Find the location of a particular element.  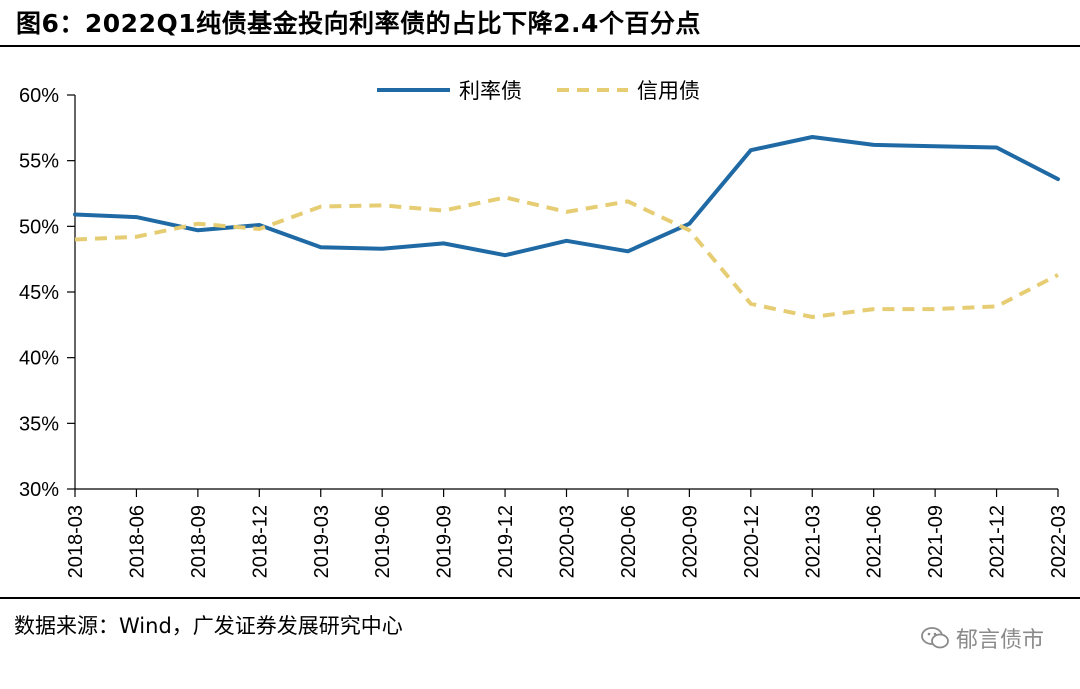

x-tick-label: 2021-12 is located at coordinates (998, 541).